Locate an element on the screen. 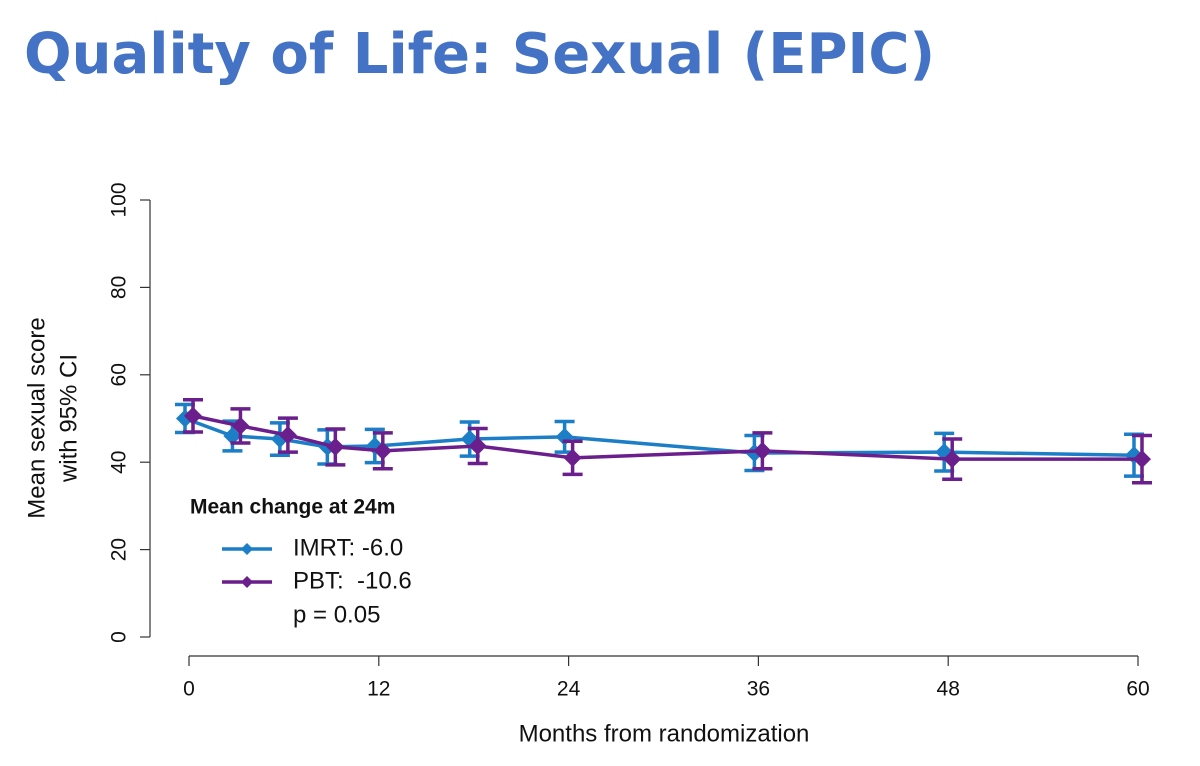  x-axis-label: Months from randomization is located at coordinates (664, 733).